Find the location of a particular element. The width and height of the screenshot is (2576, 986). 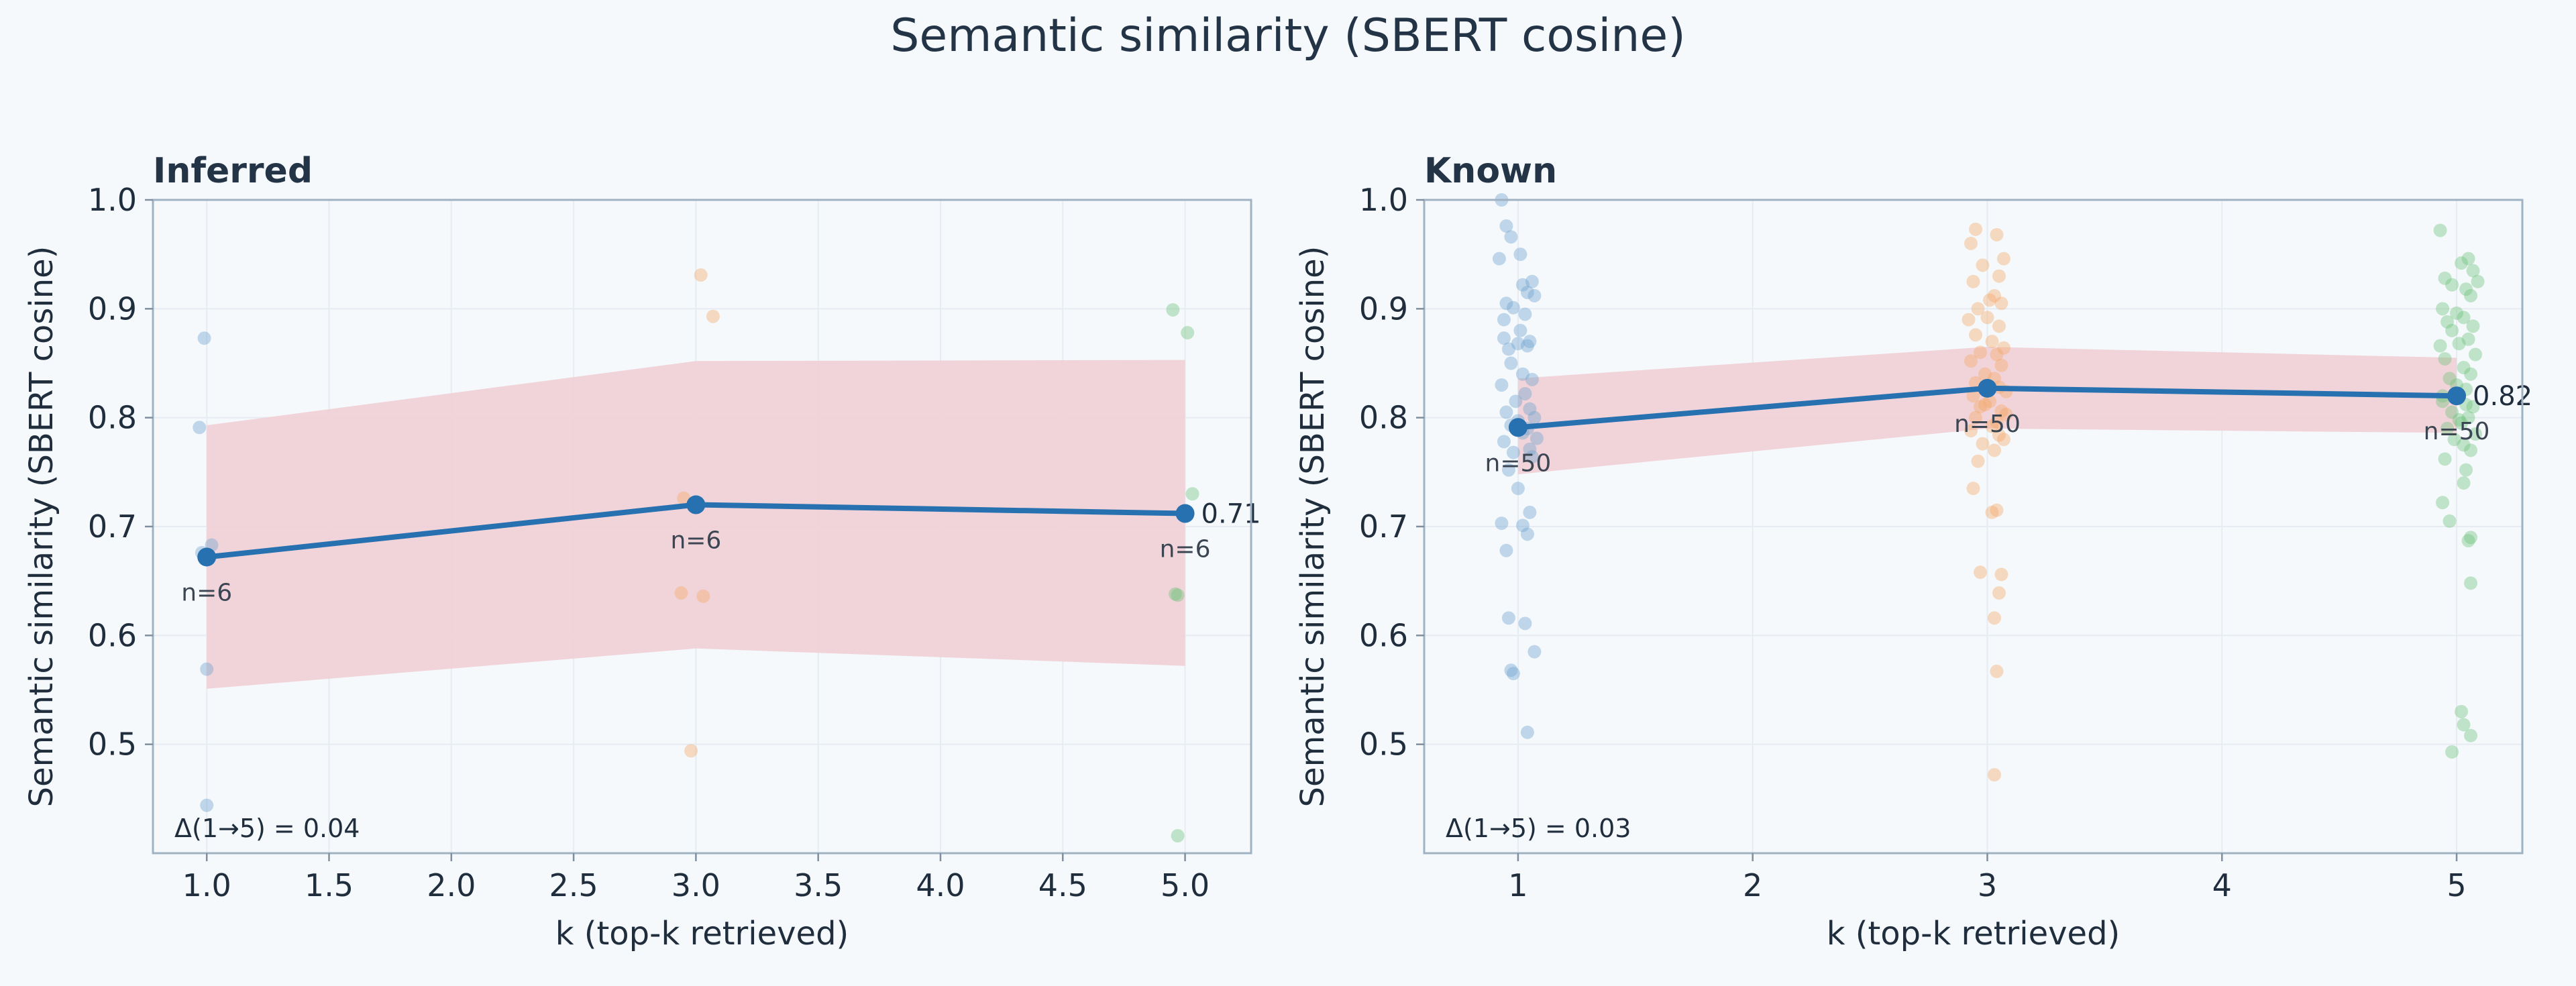

panel-2-x-tick-label: 5 is located at coordinates (2456, 885).